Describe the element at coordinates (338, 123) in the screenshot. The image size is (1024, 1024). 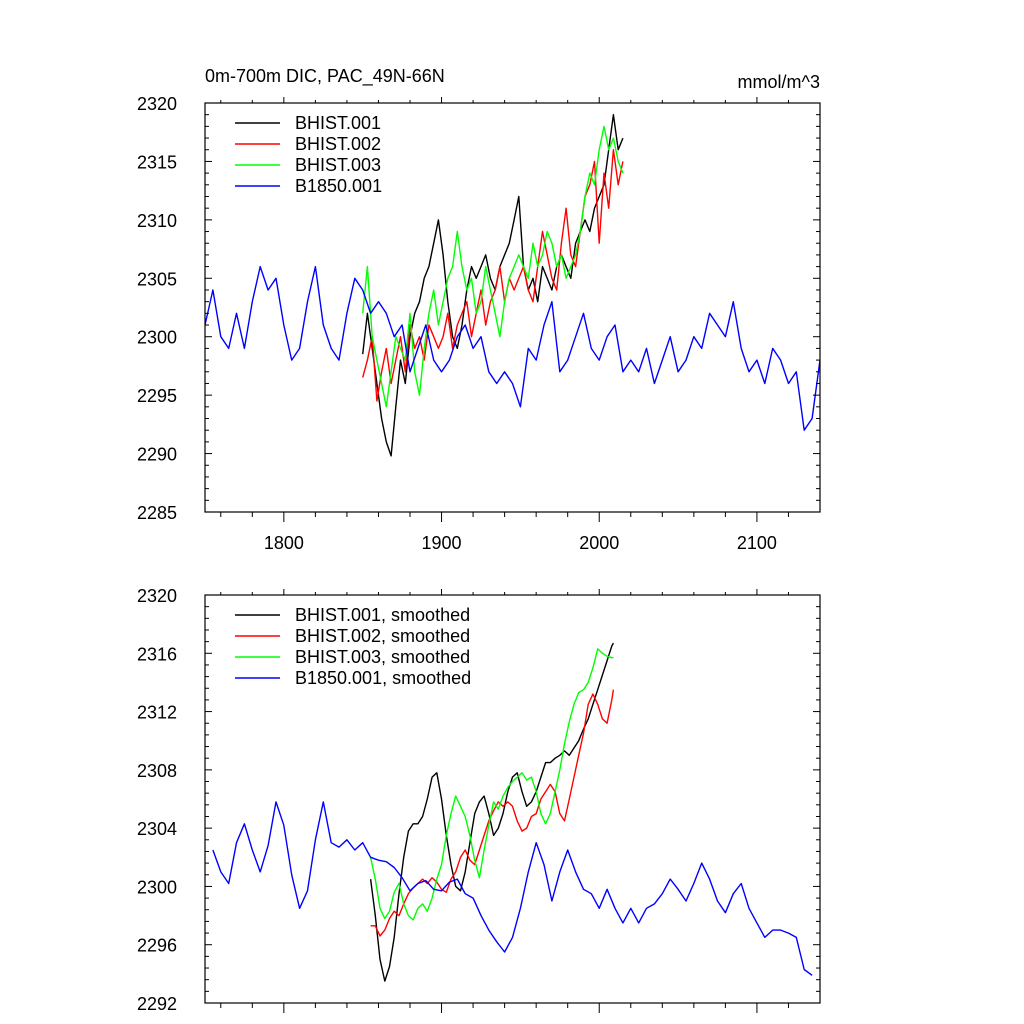
I see `top-legend-label: BHIST.001` at that location.